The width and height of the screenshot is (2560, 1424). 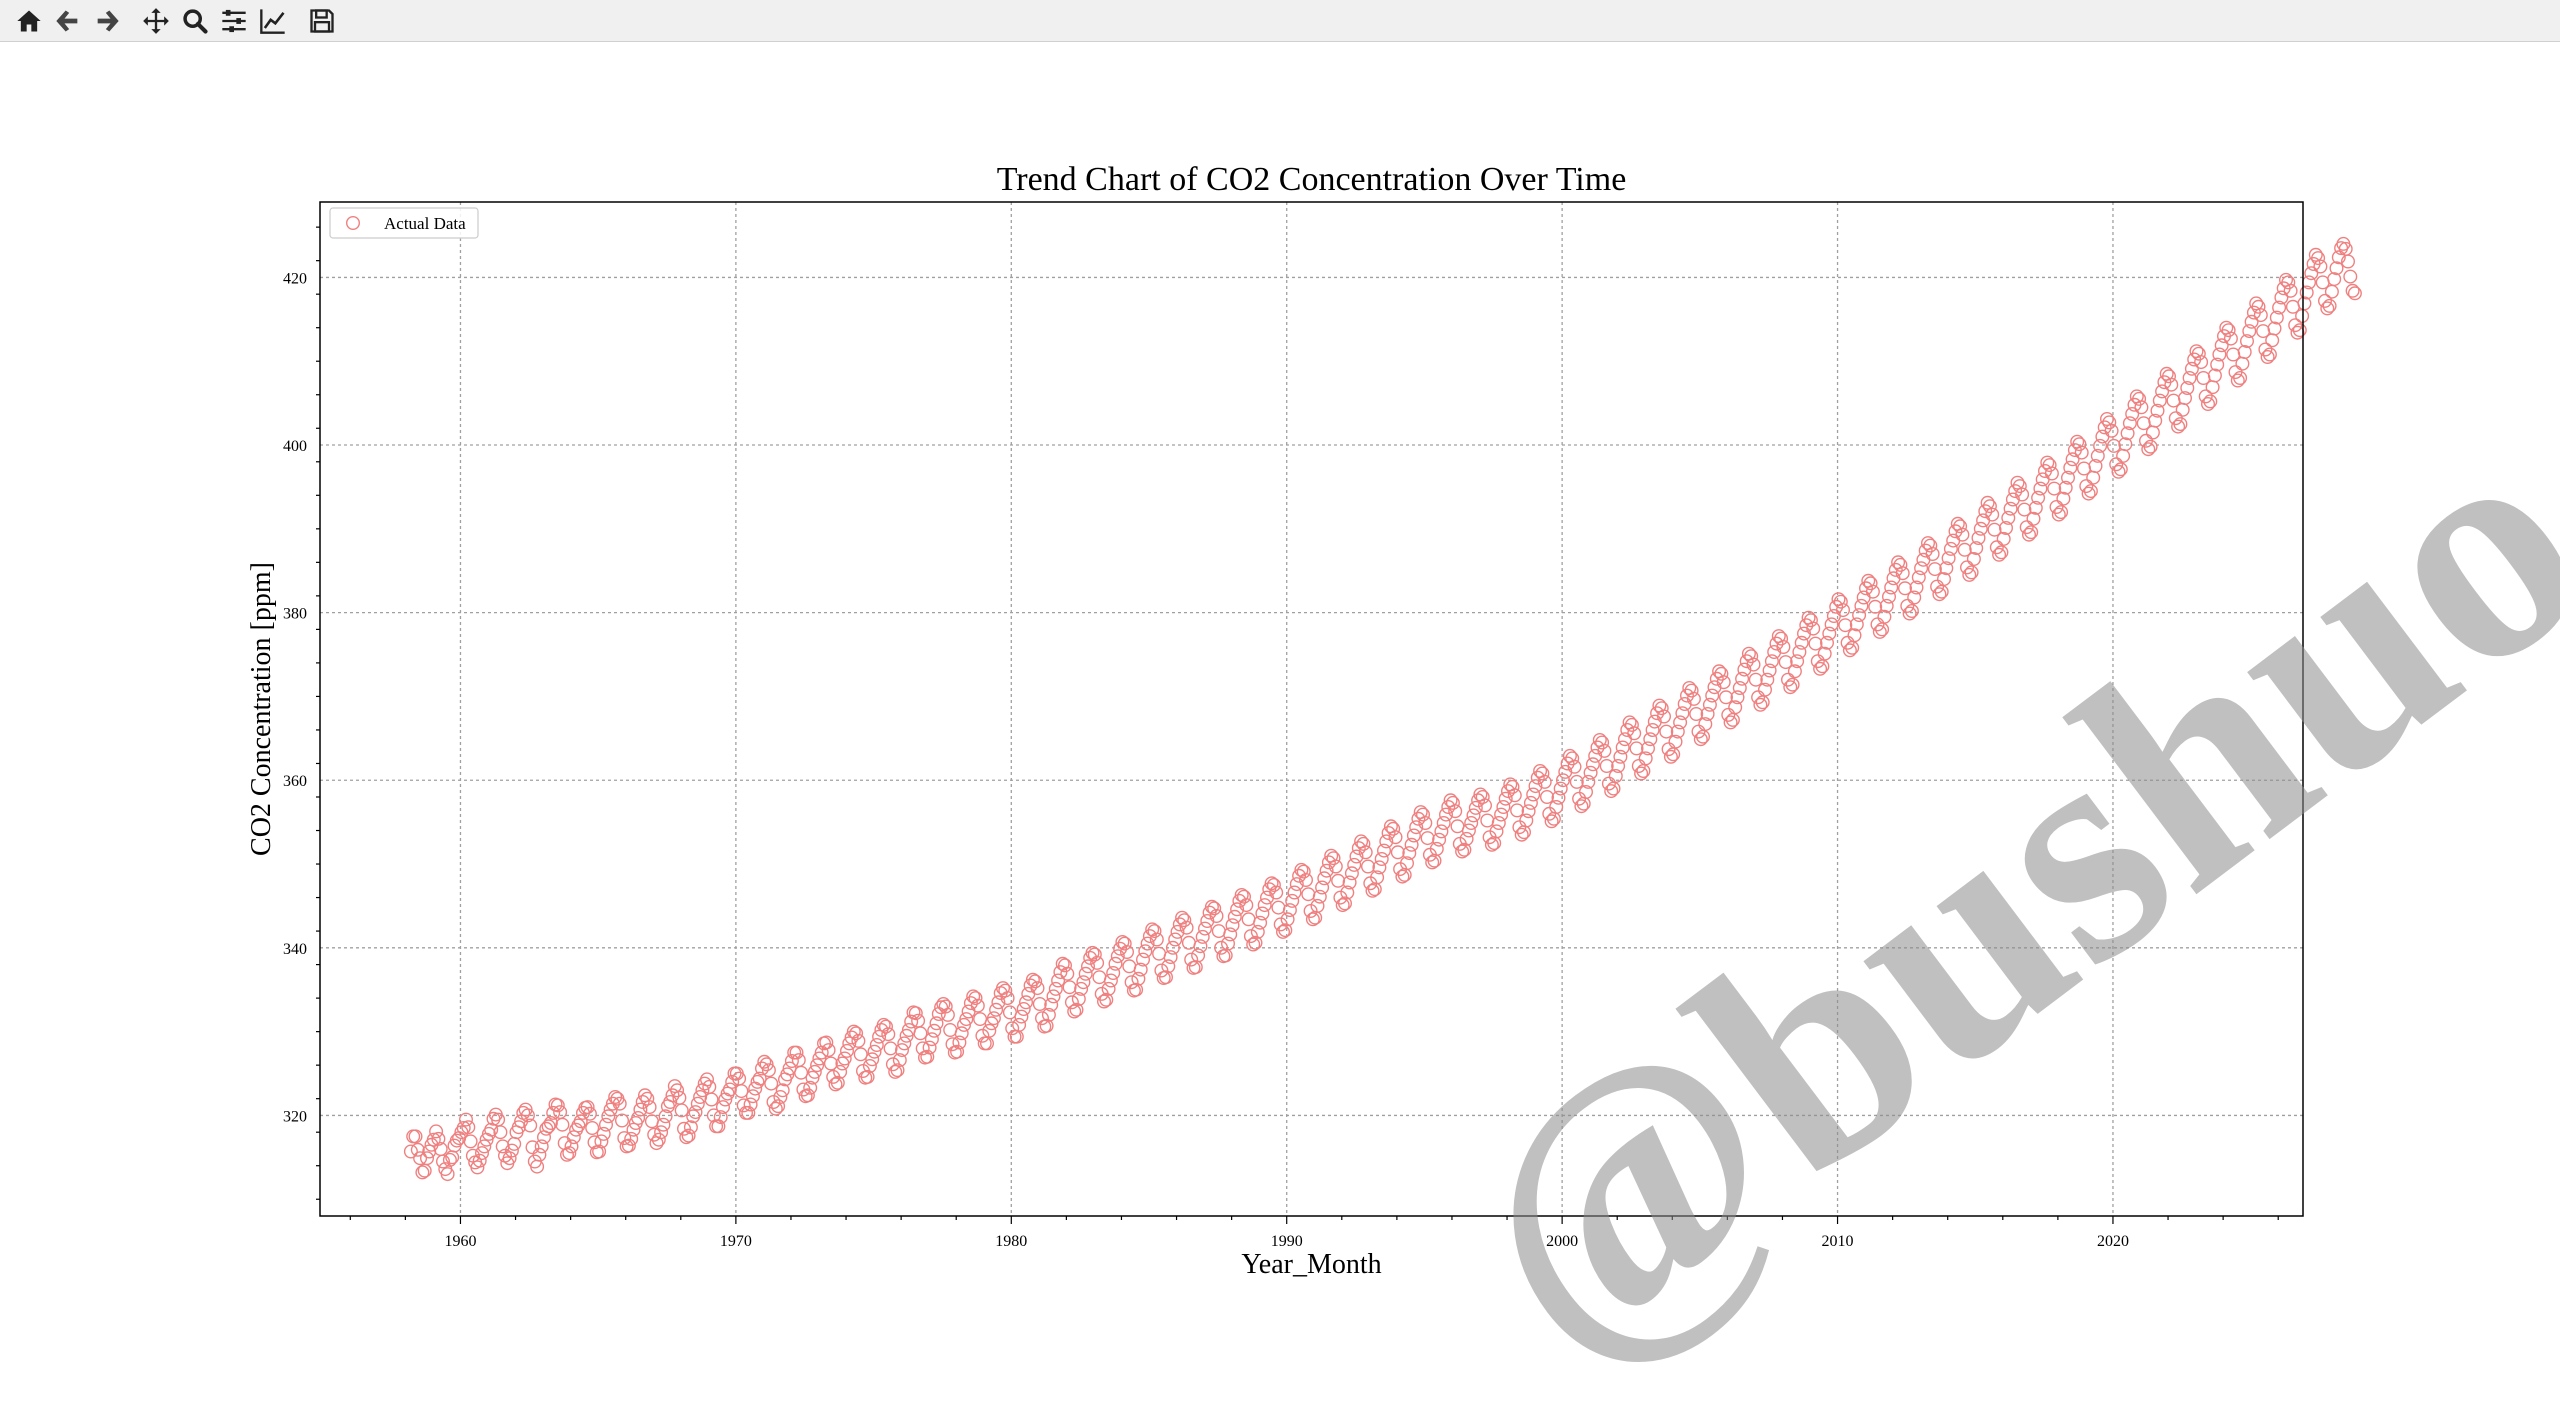 I want to click on y-axis-label: CO2 Concentration [ppm], so click(x=261, y=709).